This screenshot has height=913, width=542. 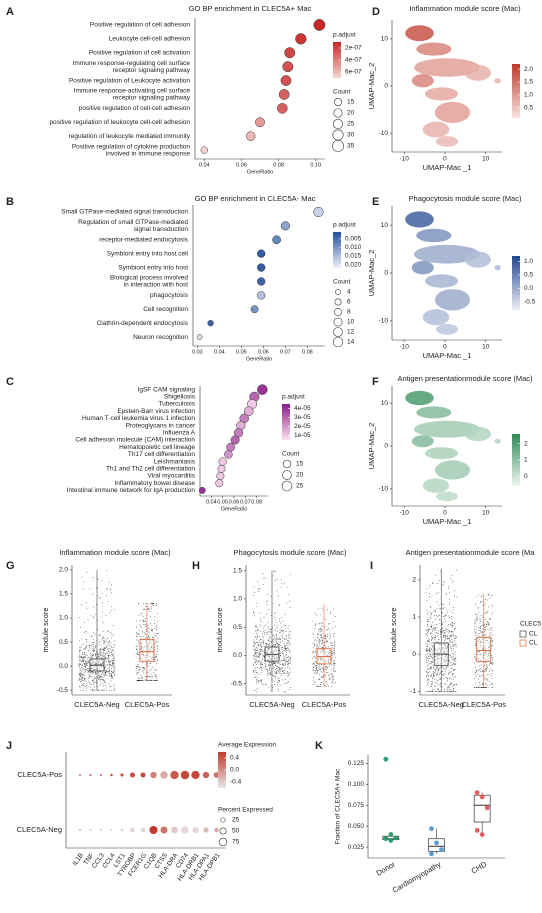 I want to click on cell-cloud, so click(x=436, y=485).